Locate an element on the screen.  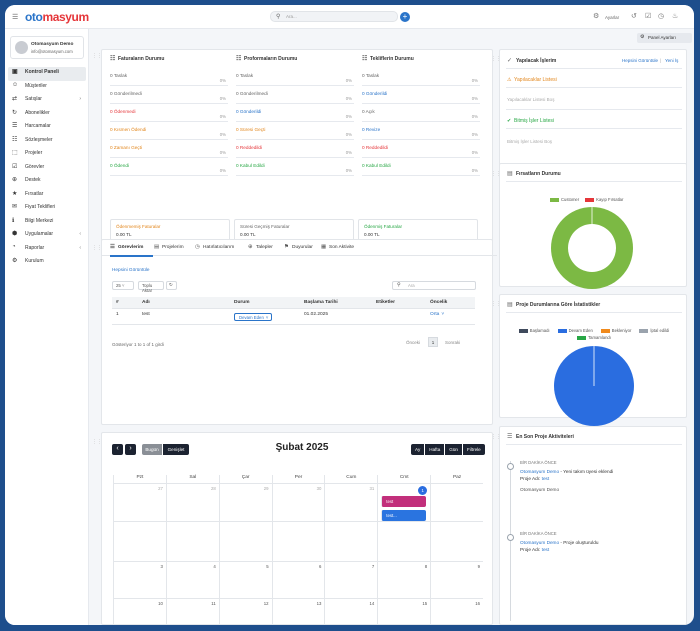
tab: ◷ Hatırlatıcılarım is located at coordinates (214, 247).